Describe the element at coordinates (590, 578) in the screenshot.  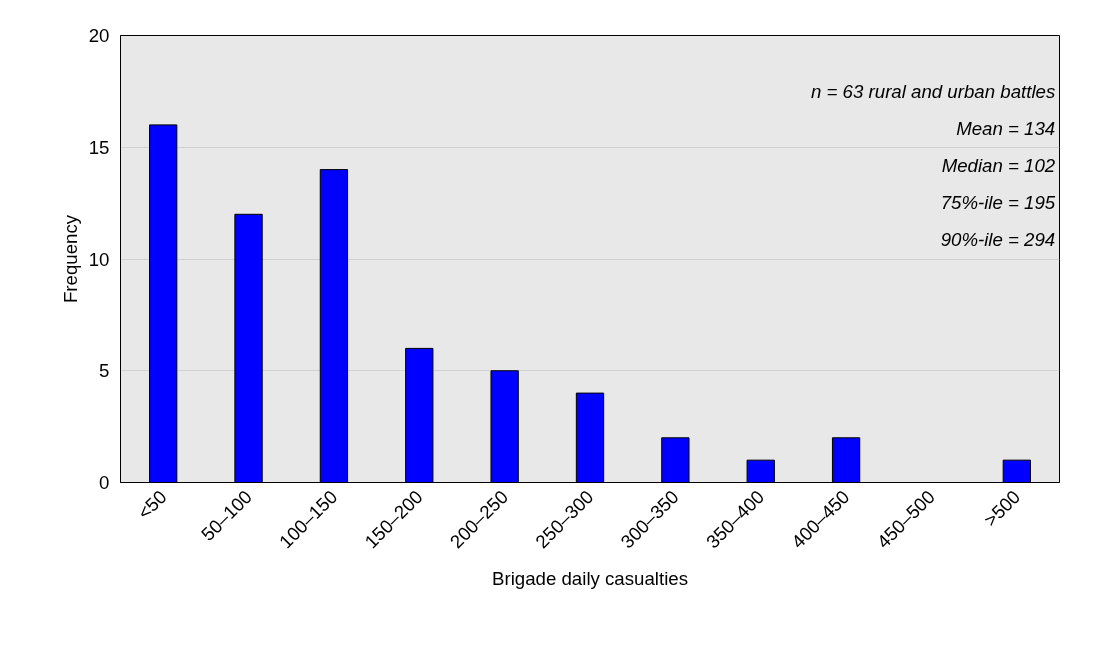
I see `x-axis-title: Brigade daily casualties` at that location.